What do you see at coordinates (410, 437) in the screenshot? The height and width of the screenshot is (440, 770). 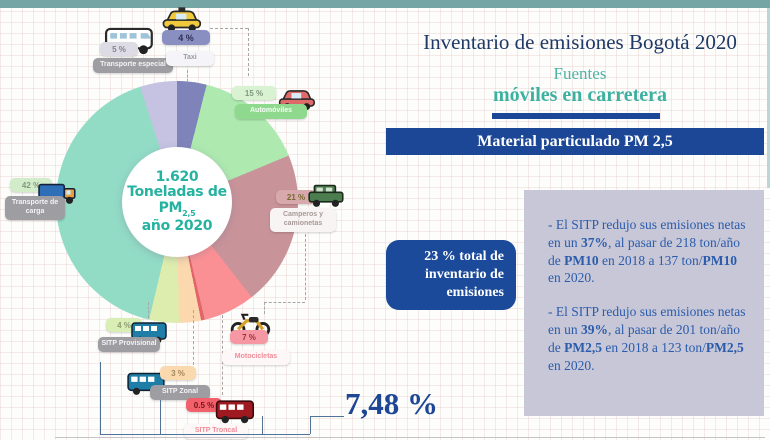 I see `bottom-line` at bounding box center [410, 437].